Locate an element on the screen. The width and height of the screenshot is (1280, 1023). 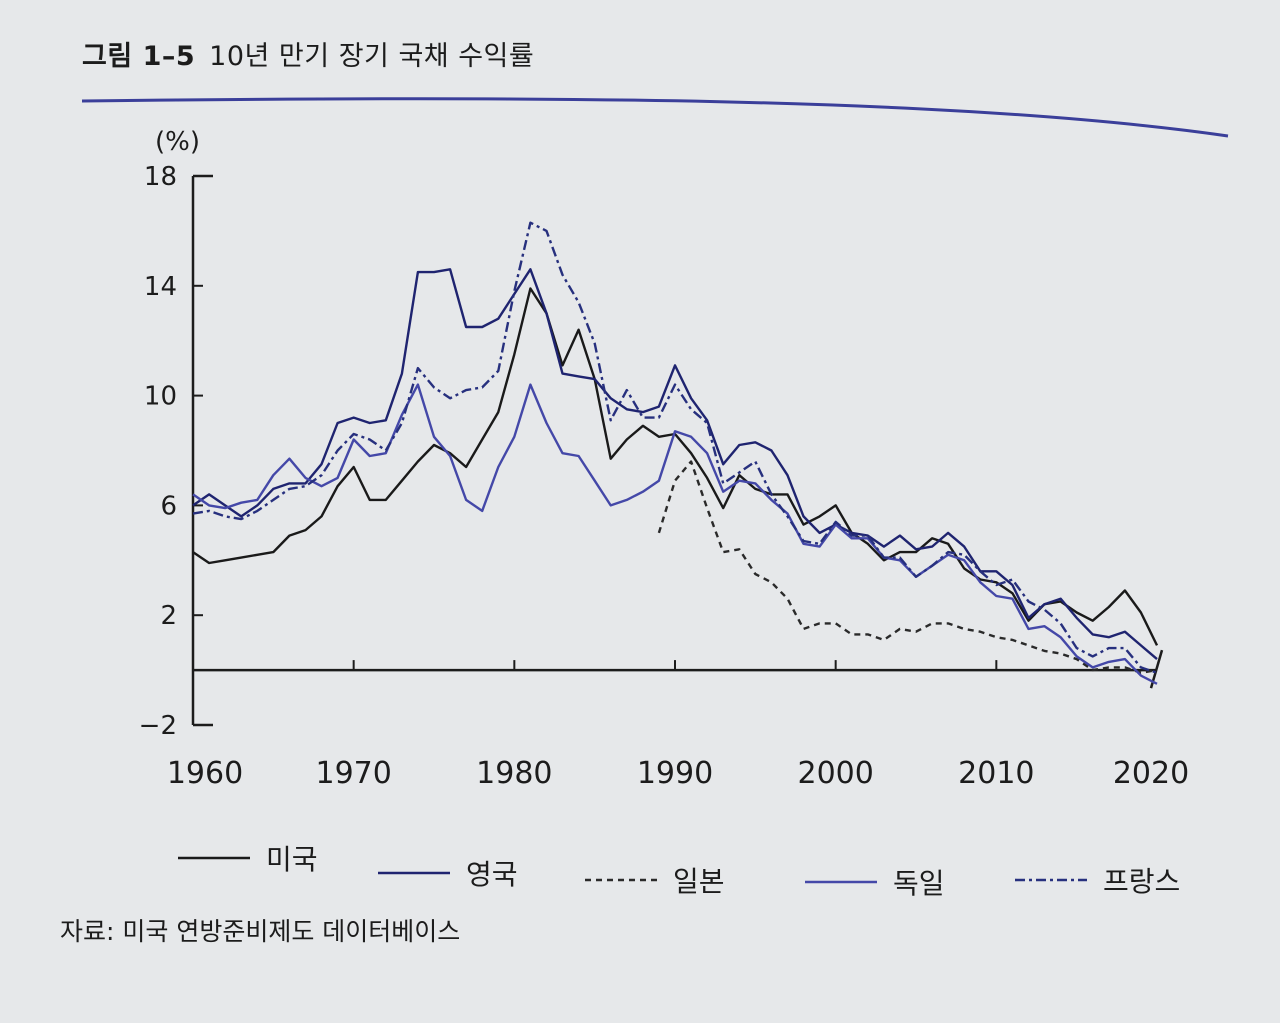
series-line-jp is located at coordinates (907, 567).